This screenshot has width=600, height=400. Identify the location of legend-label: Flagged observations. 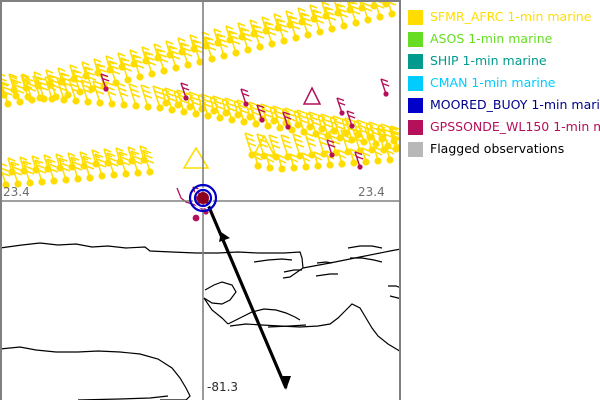
(497, 148).